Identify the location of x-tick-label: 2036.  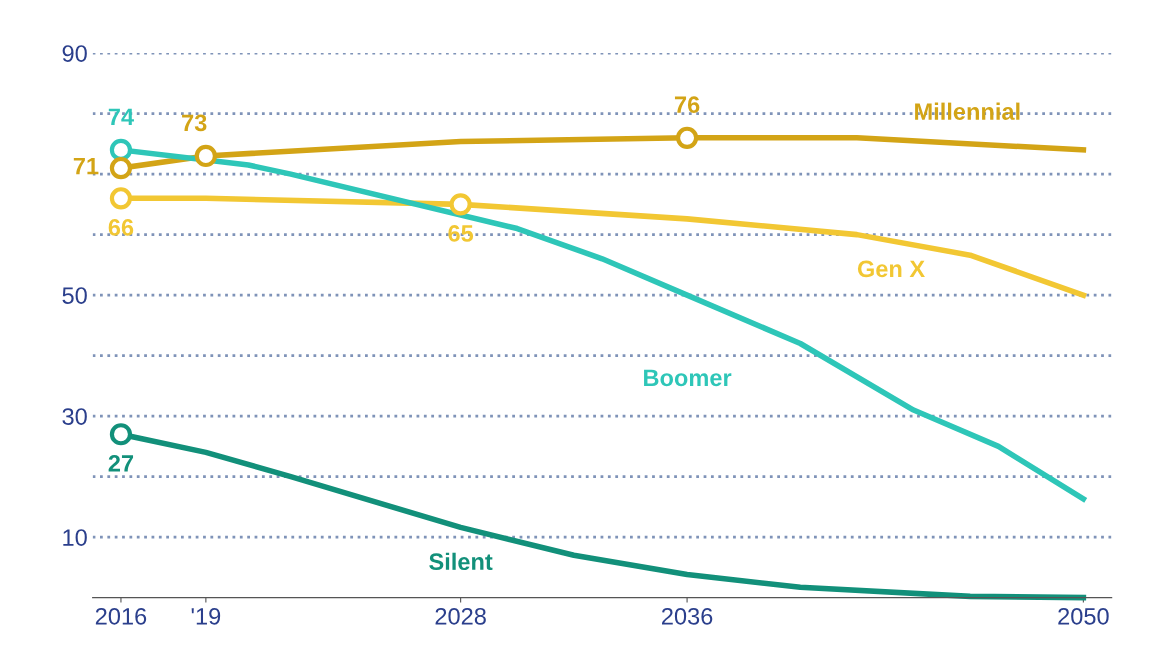
(687, 616).